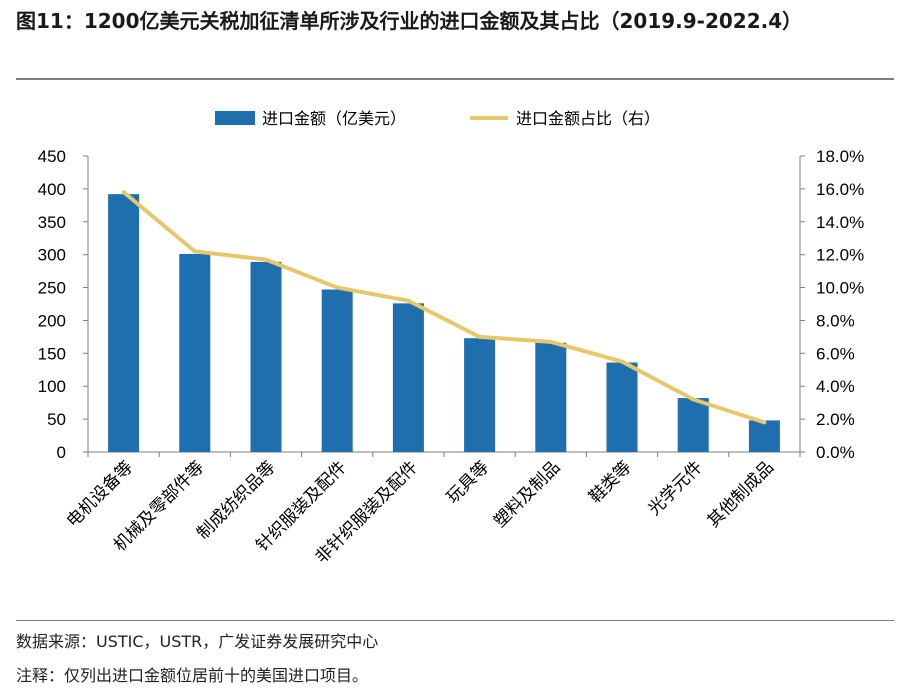  Describe the element at coordinates (588, 119) in the screenshot. I see `legend-line-label: 进口金额占比（右）` at that location.